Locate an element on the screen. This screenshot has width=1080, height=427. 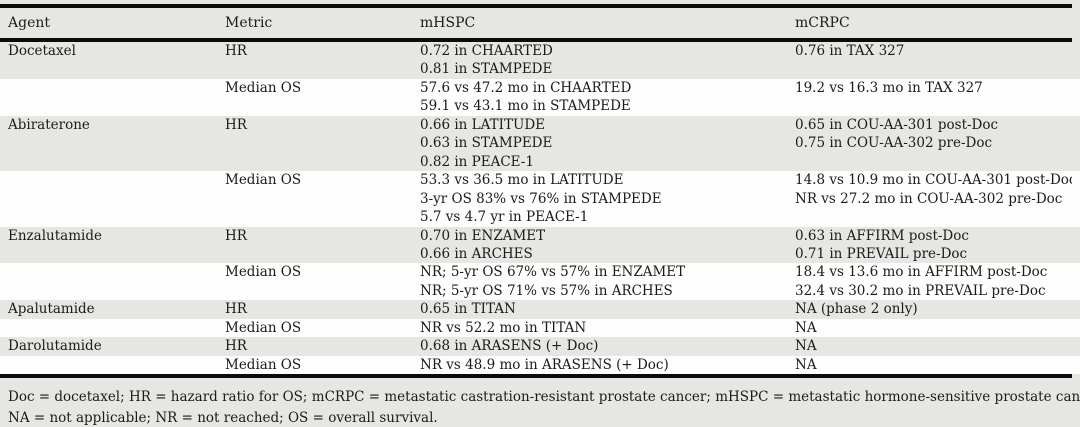
cell-agent: Enzalutamide is located at coordinates (112, 245).